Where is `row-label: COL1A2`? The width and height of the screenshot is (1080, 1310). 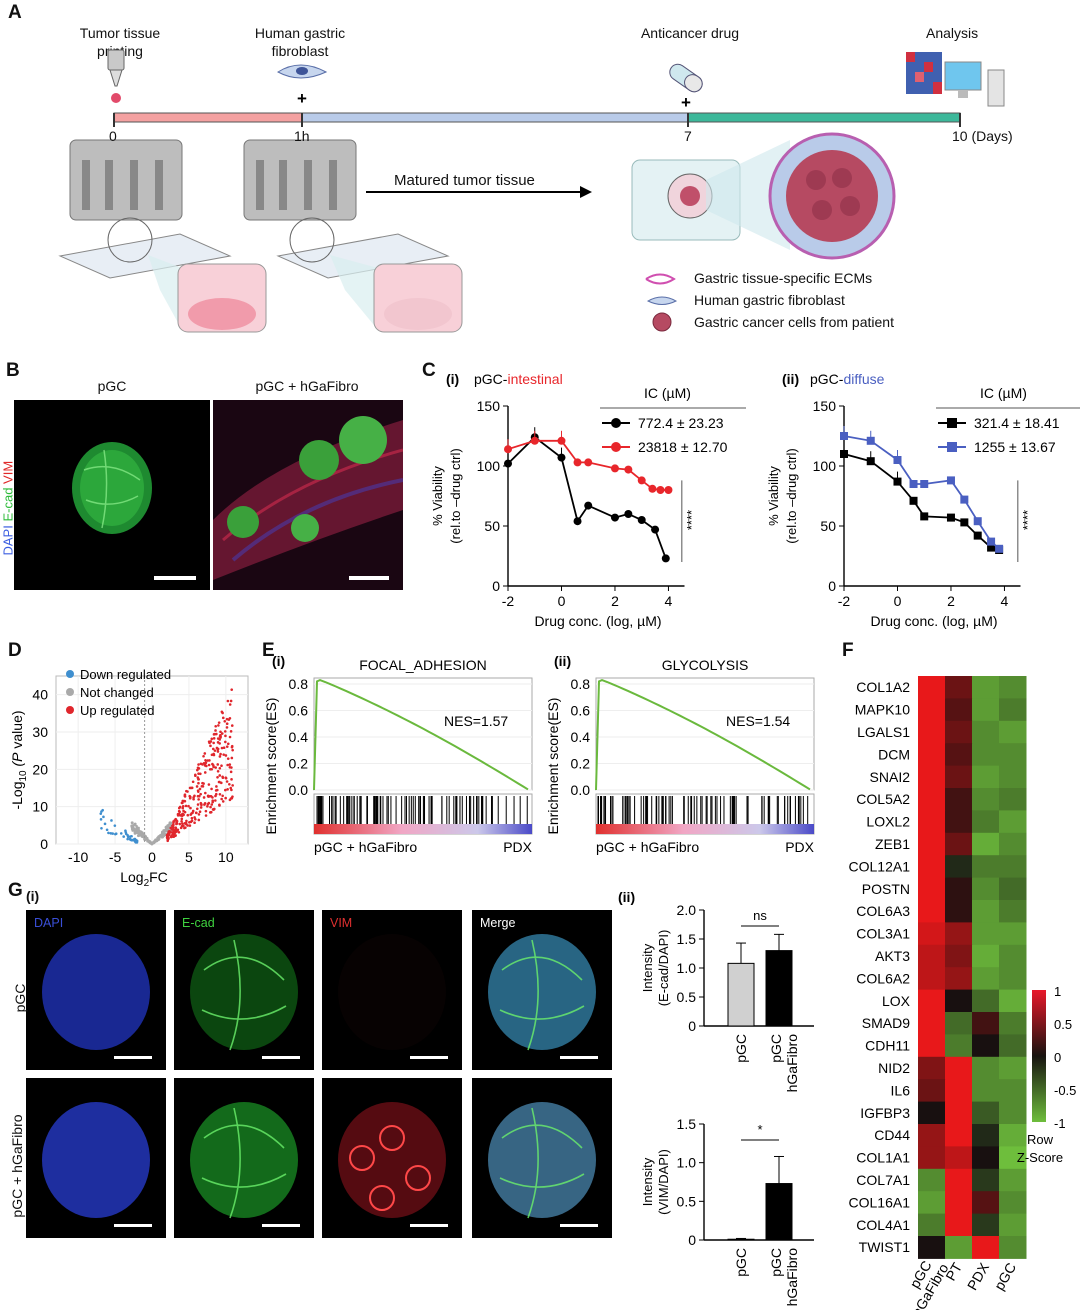 row-label: COL1A2 is located at coordinates (883, 687).